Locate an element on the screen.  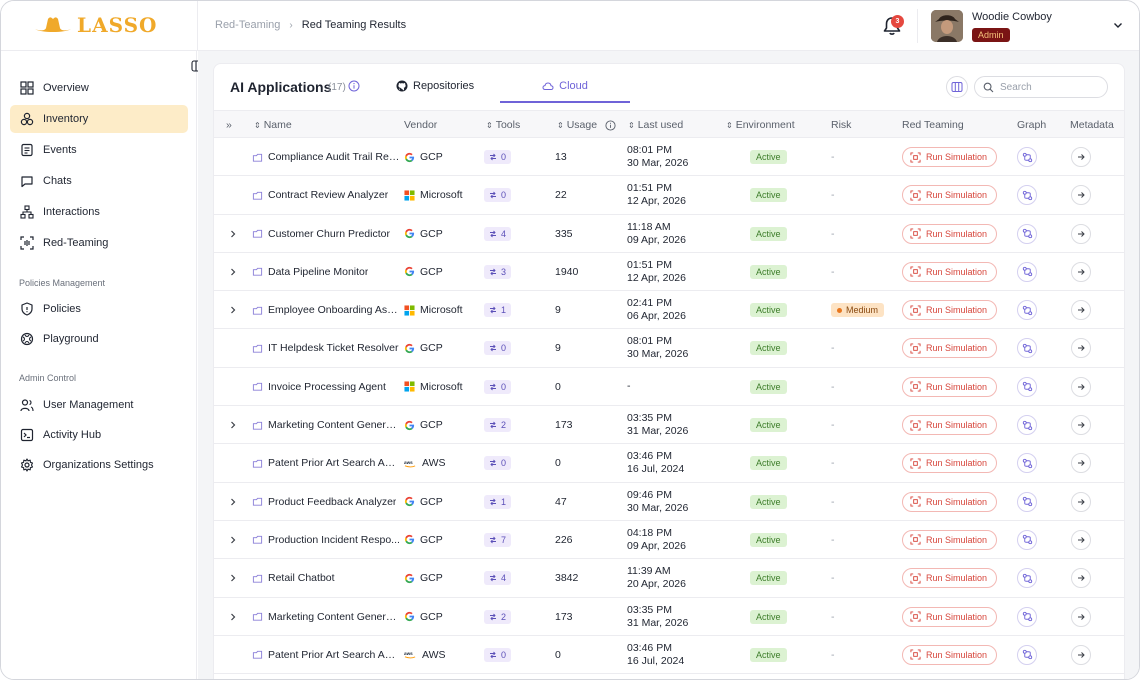
tools-count-badge: 7 is located at coordinates (498, 539).